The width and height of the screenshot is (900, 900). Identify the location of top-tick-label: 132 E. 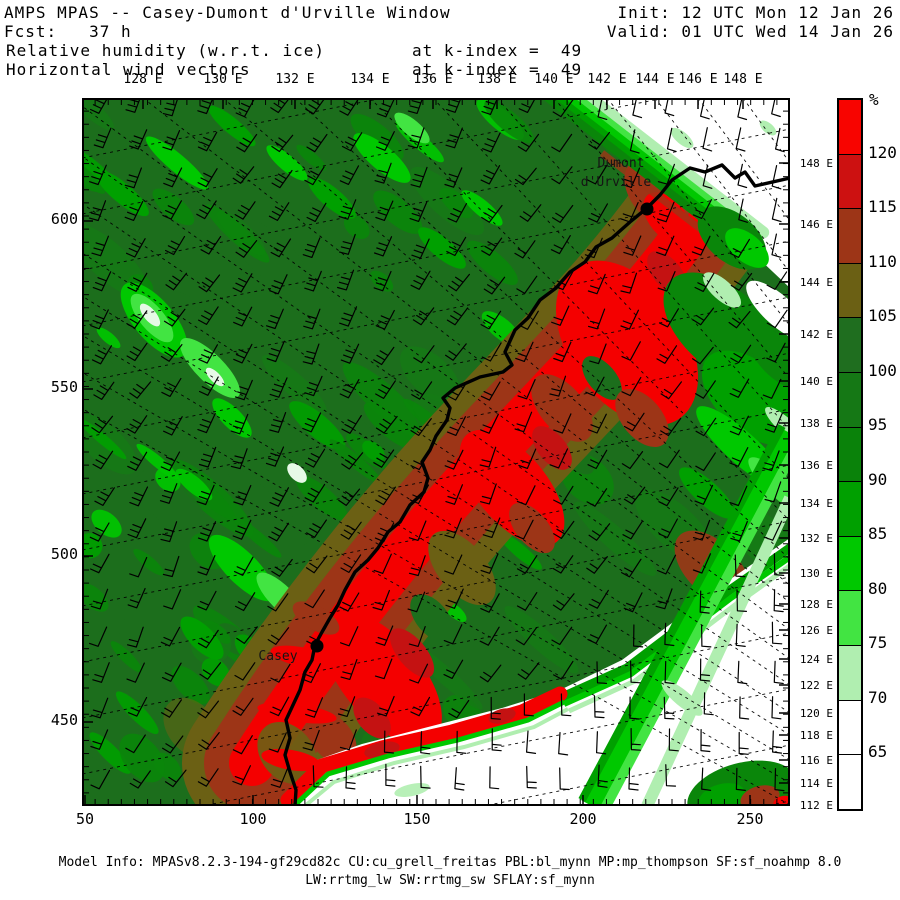
(295, 79).